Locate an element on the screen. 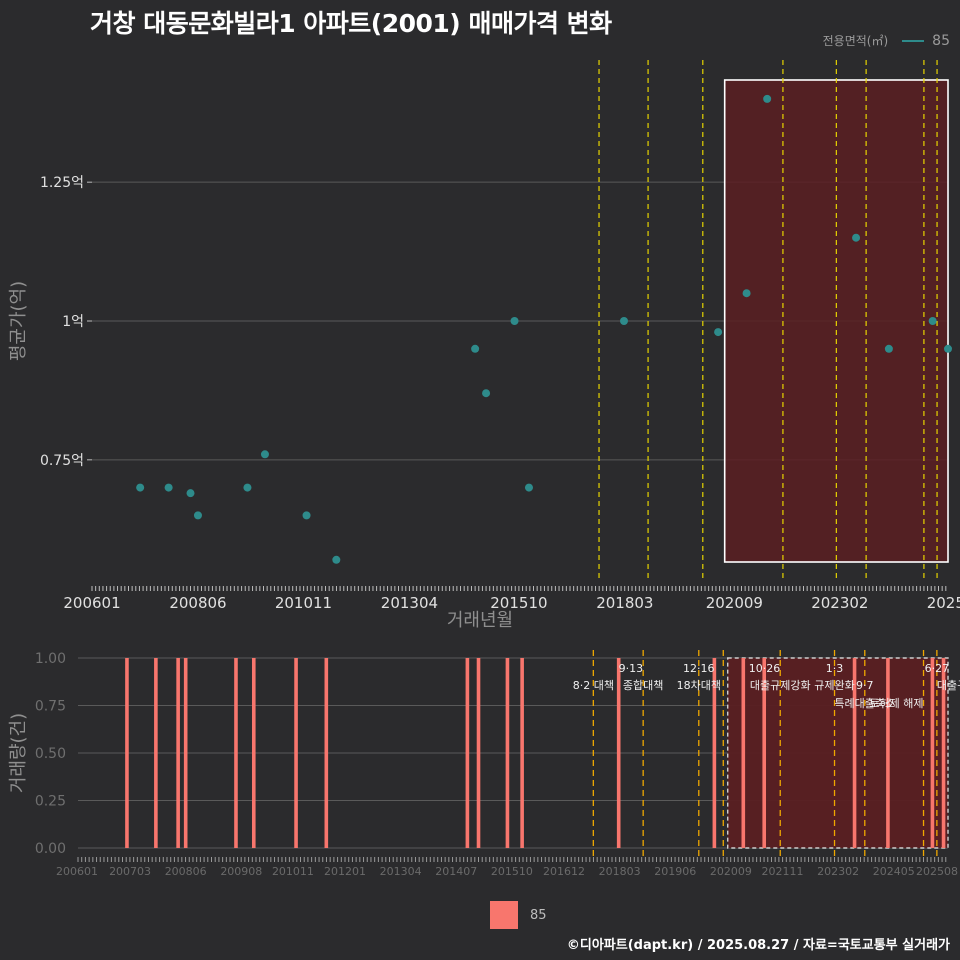 The image size is (960, 960). policy-annotation: 9·13 is located at coordinates (631, 668).